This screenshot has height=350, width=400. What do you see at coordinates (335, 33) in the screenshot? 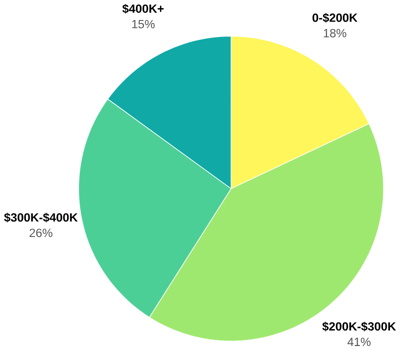
I see `data-label: 18%` at bounding box center [335, 33].